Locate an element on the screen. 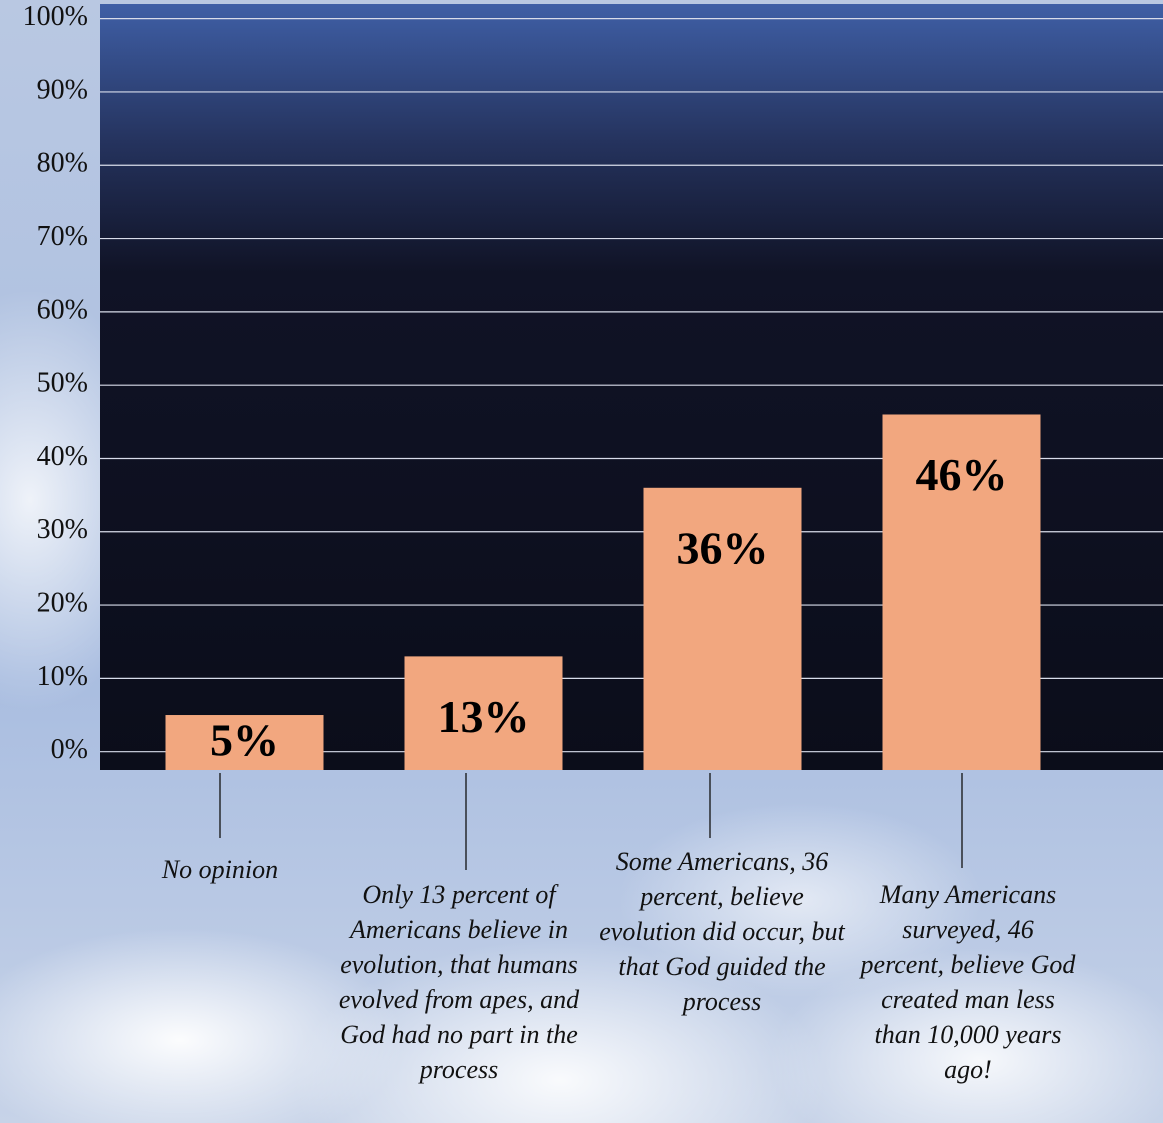  value-label: 5% is located at coordinates (244, 740).